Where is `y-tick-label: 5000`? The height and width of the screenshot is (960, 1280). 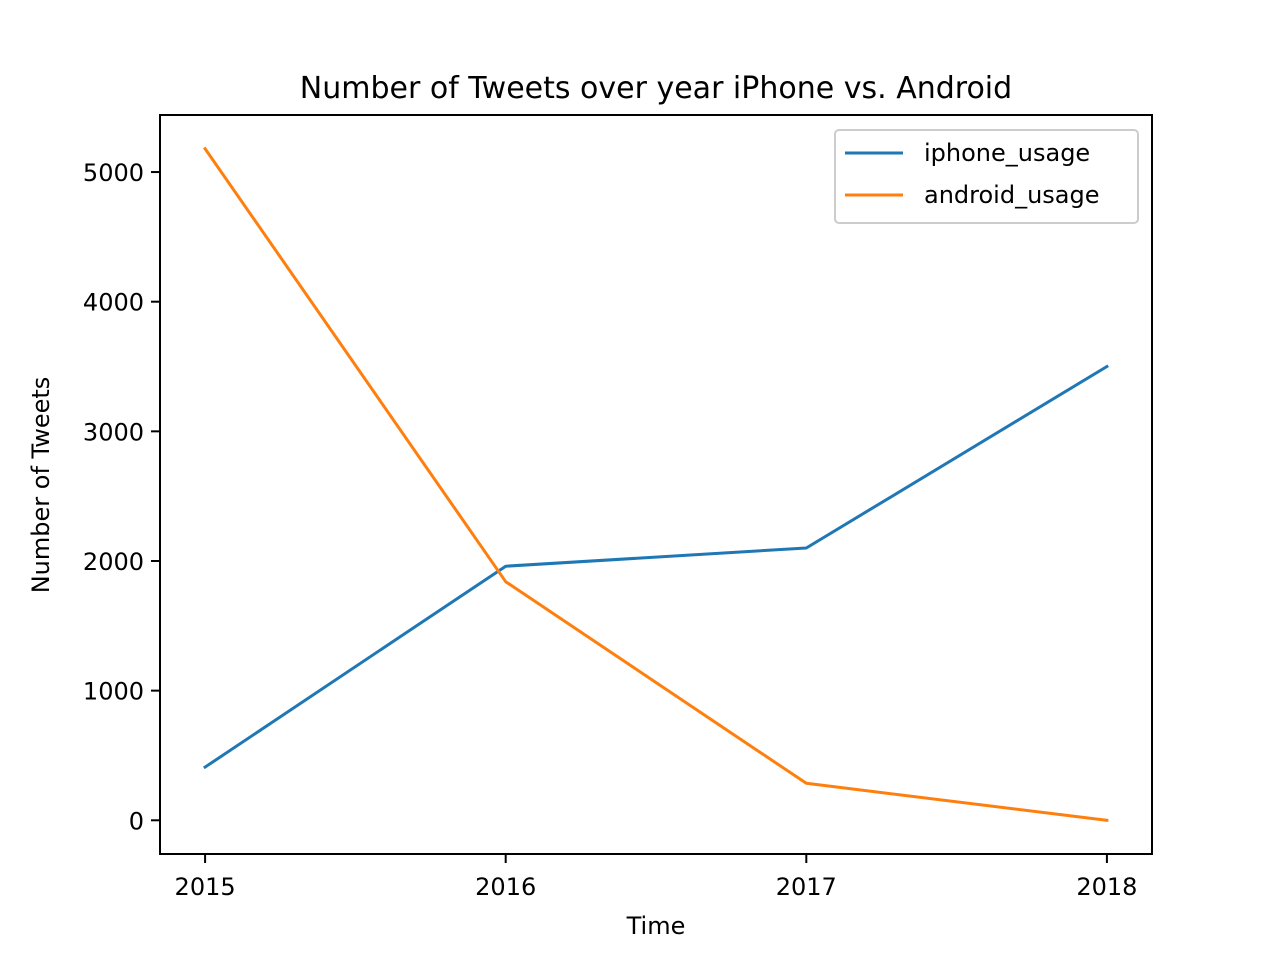 y-tick-label: 5000 is located at coordinates (113, 173).